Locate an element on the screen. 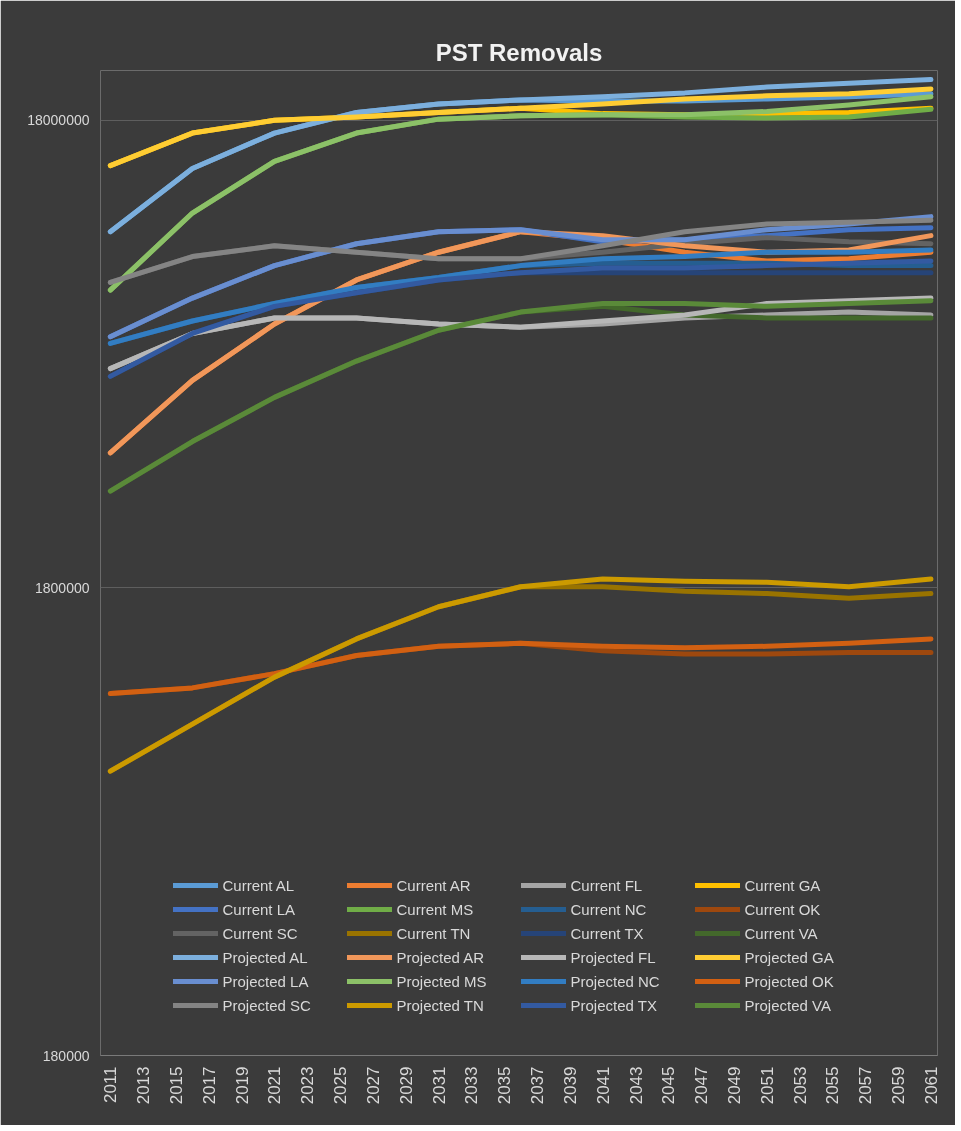 The height and width of the screenshot is (1131, 961). legend-label: Projected AR is located at coordinates (441, 957).